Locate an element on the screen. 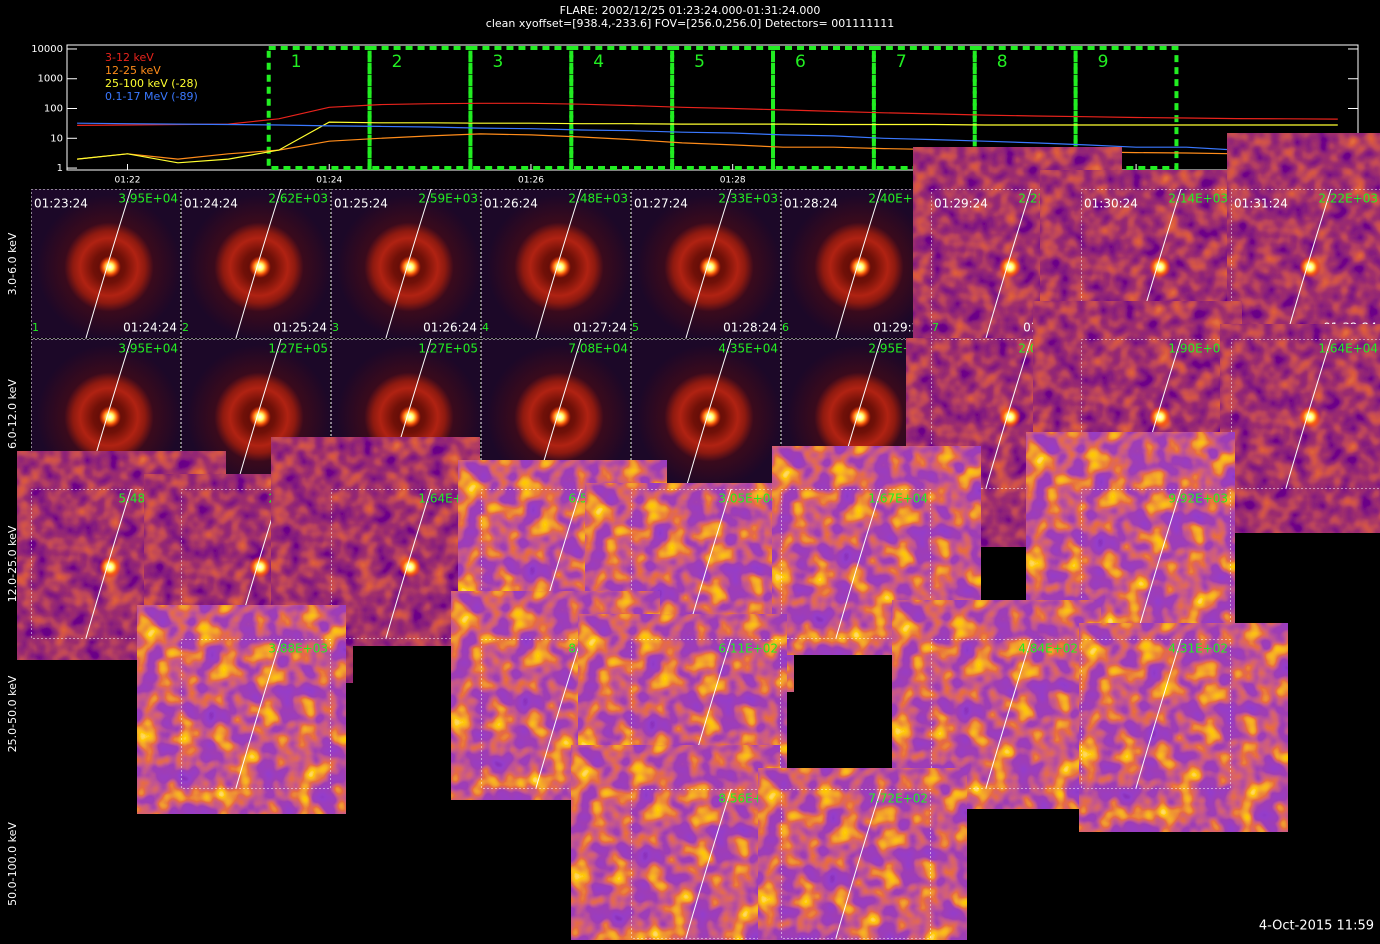 This screenshot has height=944, width=1380. peak-label: 4.35E+04 is located at coordinates (748, 349).